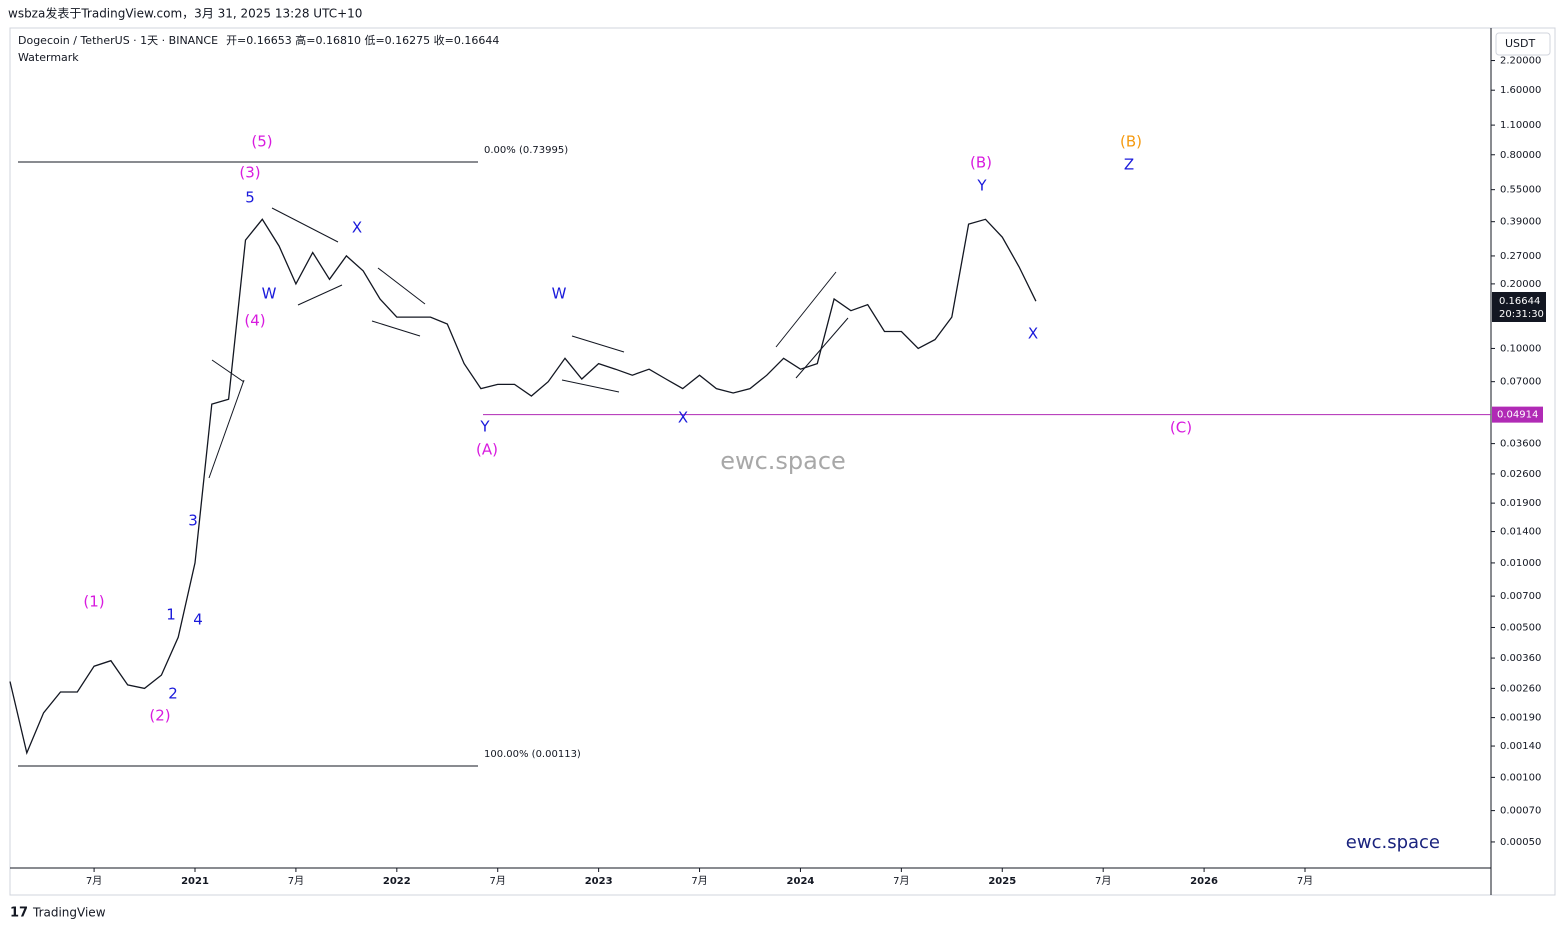 This screenshot has width=1565, height=935. What do you see at coordinates (19, 913) in the screenshot?
I see `logo-mark: 17` at bounding box center [19, 913].